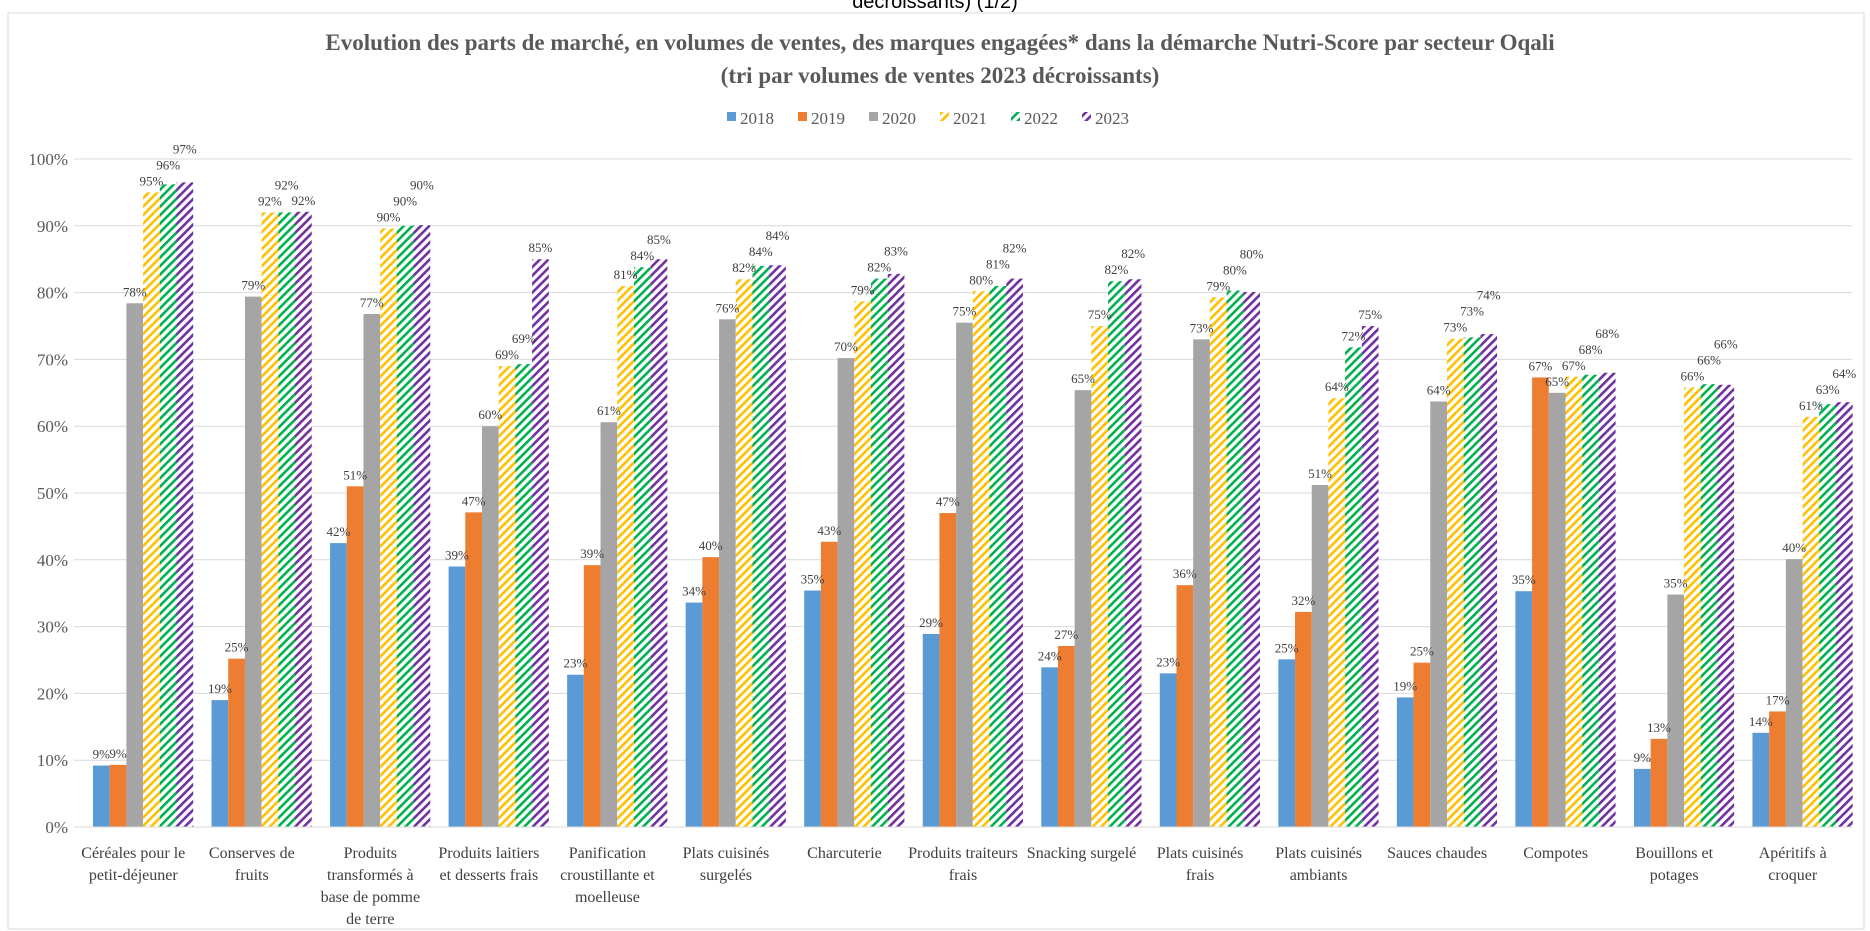 This screenshot has width=1870, height=931. I want to click on y-tick-label: 100%, so click(48, 159).